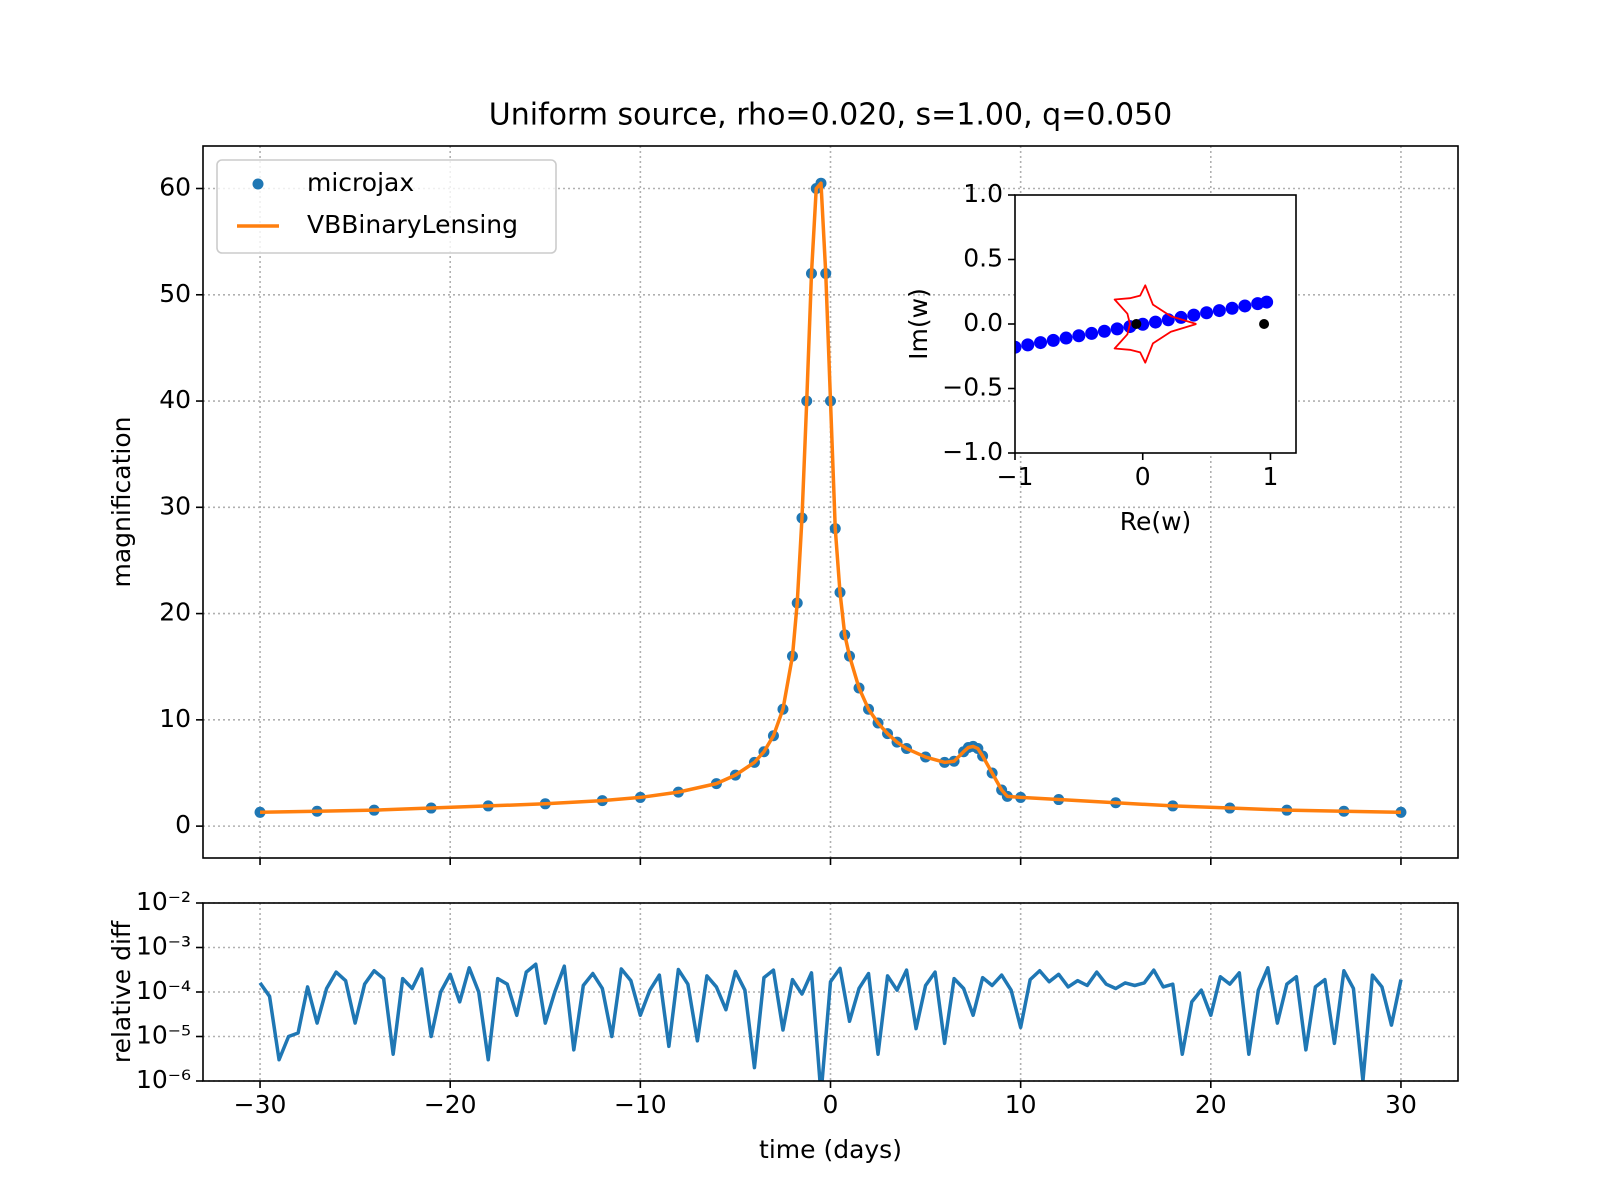 This screenshot has height=1200, width=1600. I want to click on y-tick-label: −1.0, so click(972, 451).